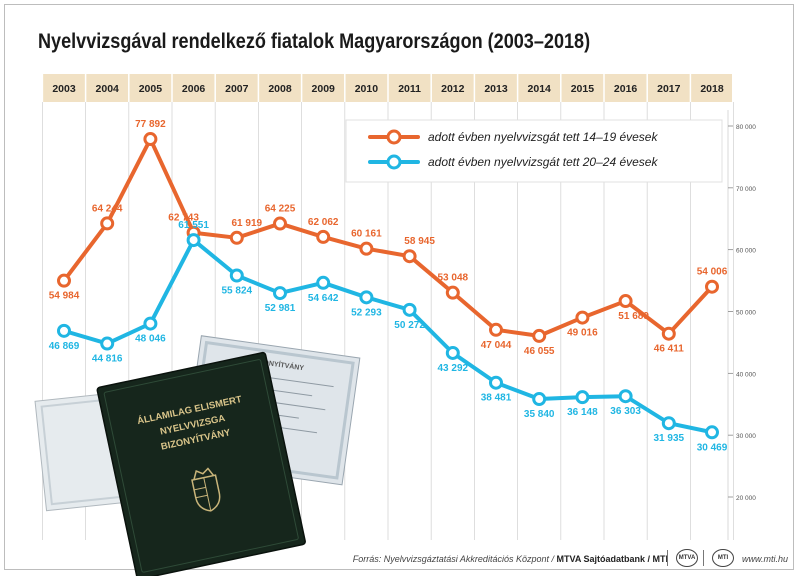  I want to click on data-label: 61 919, so click(247, 223).